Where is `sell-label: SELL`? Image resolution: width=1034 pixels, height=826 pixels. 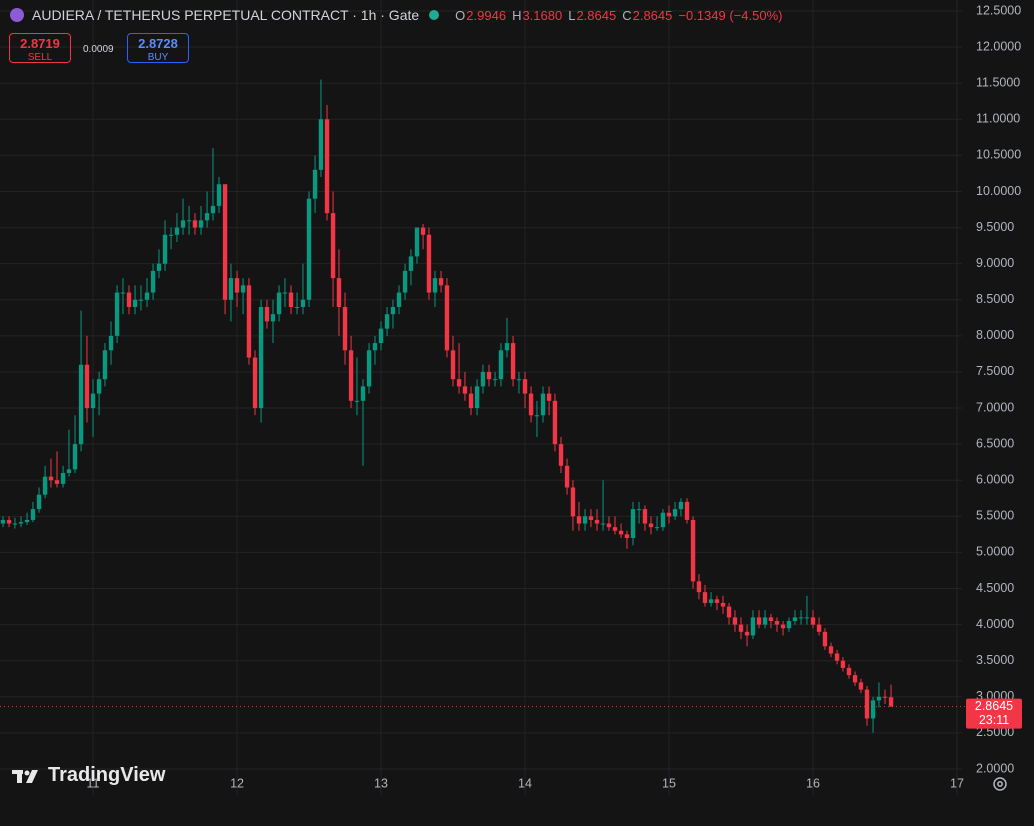 sell-label: SELL is located at coordinates (40, 57).